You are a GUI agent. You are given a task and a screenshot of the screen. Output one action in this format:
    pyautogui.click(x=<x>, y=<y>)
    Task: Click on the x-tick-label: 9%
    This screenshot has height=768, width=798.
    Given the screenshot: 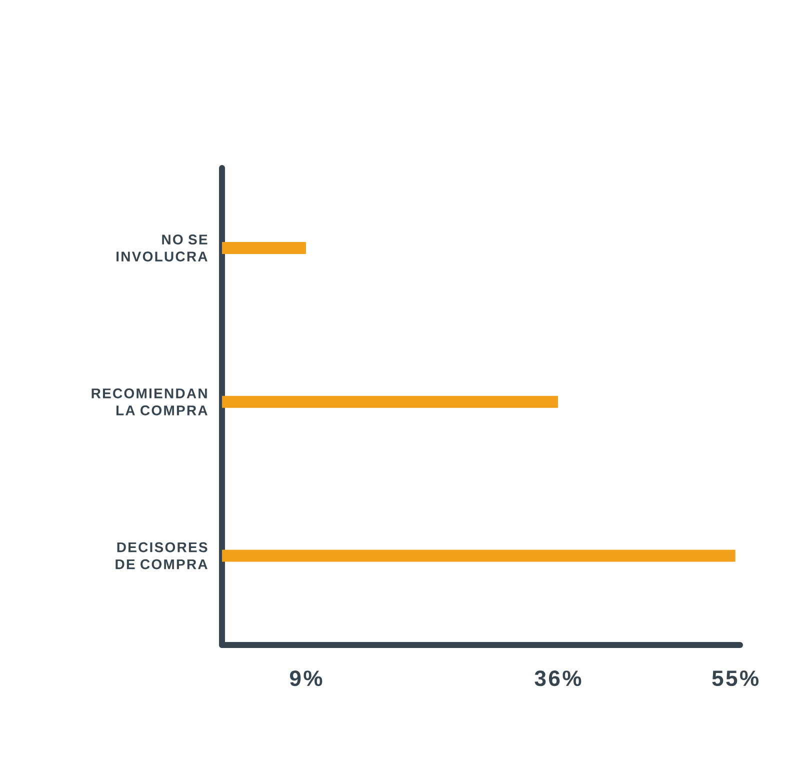 What is the action you would take?
    pyautogui.click(x=306, y=678)
    